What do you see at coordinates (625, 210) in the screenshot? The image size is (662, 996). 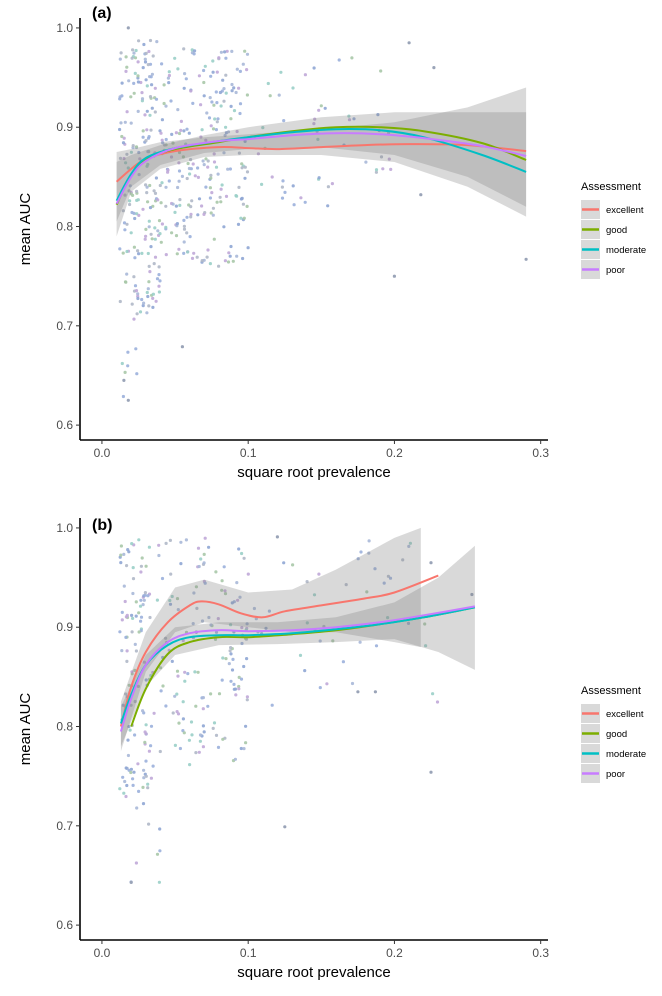 I see `legend-label-excellent: excellent` at bounding box center [625, 210].